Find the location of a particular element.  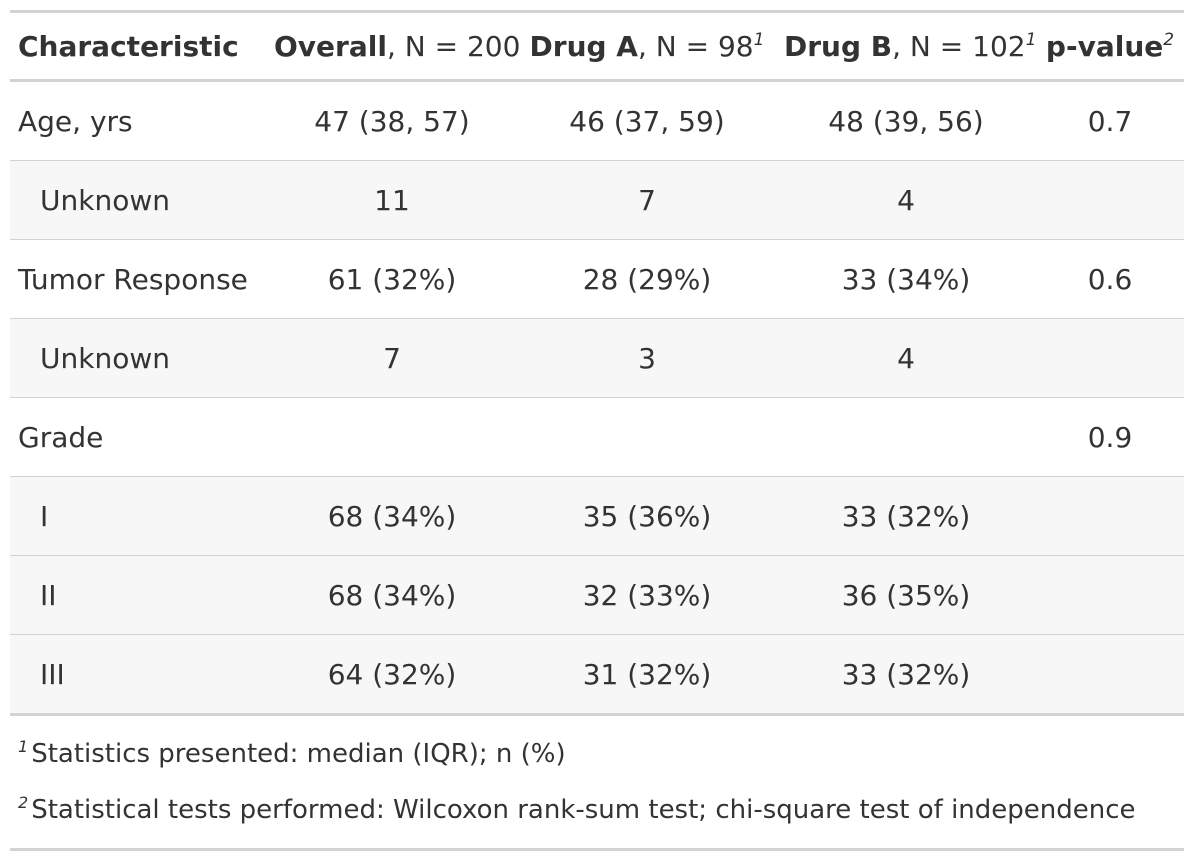

cell-overall: 11 is located at coordinates (392, 200).